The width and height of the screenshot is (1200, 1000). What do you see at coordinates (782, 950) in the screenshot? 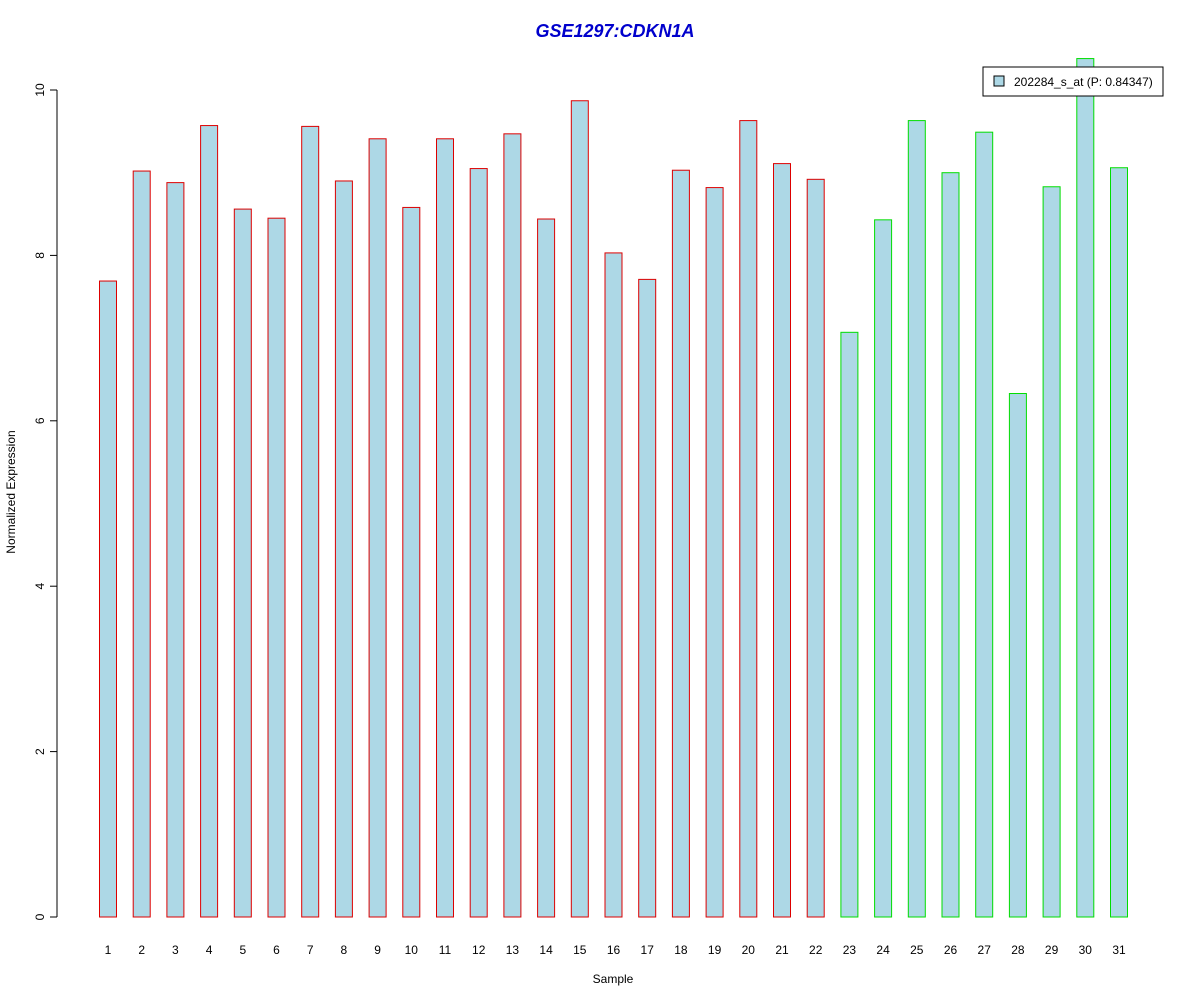
I see `x-tick-label: 21` at bounding box center [782, 950].